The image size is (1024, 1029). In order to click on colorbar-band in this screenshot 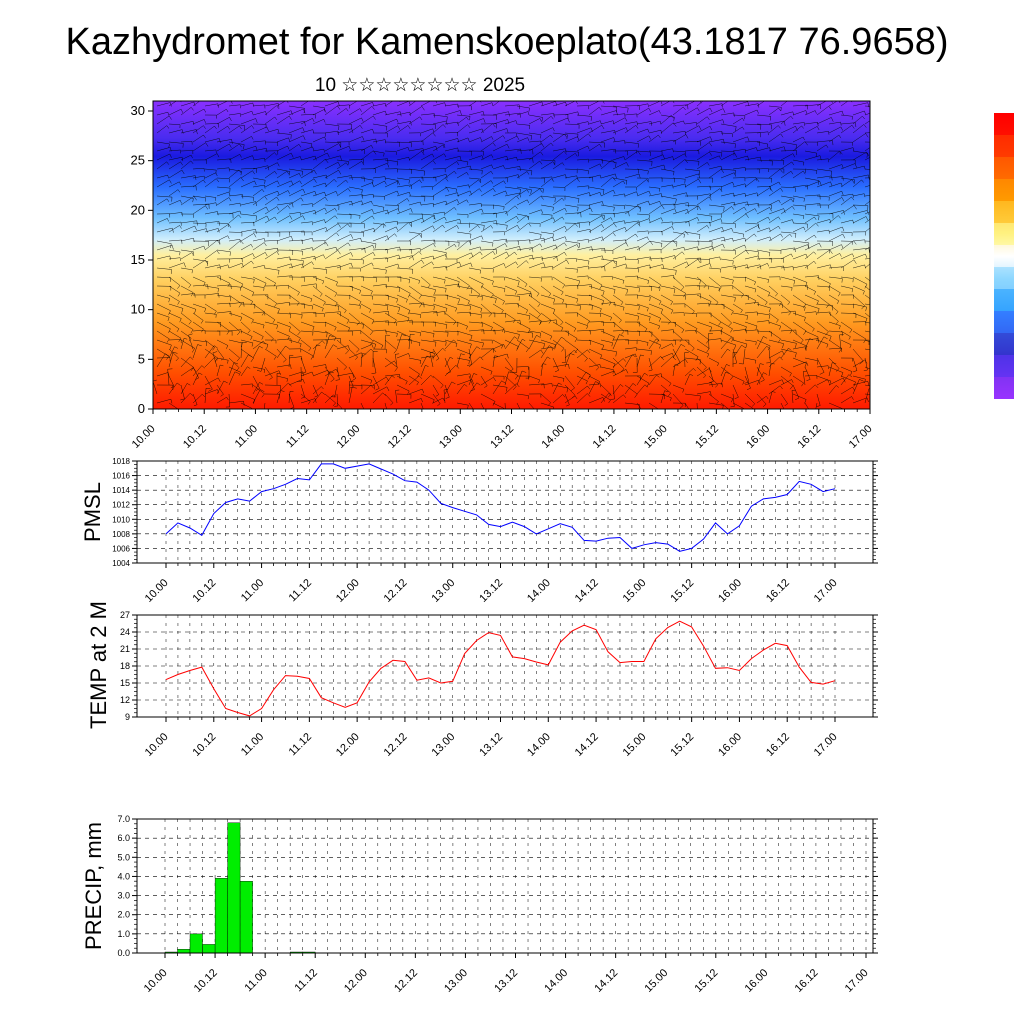, I will do `click(1004, 146)`.